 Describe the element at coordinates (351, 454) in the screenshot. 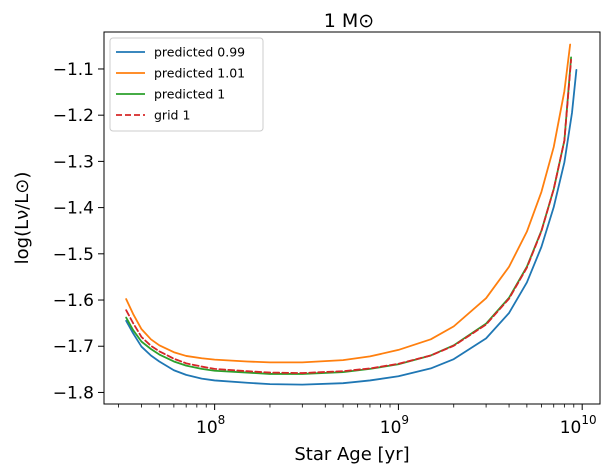

I see `x-axis-label: Star Age [yr]` at that location.